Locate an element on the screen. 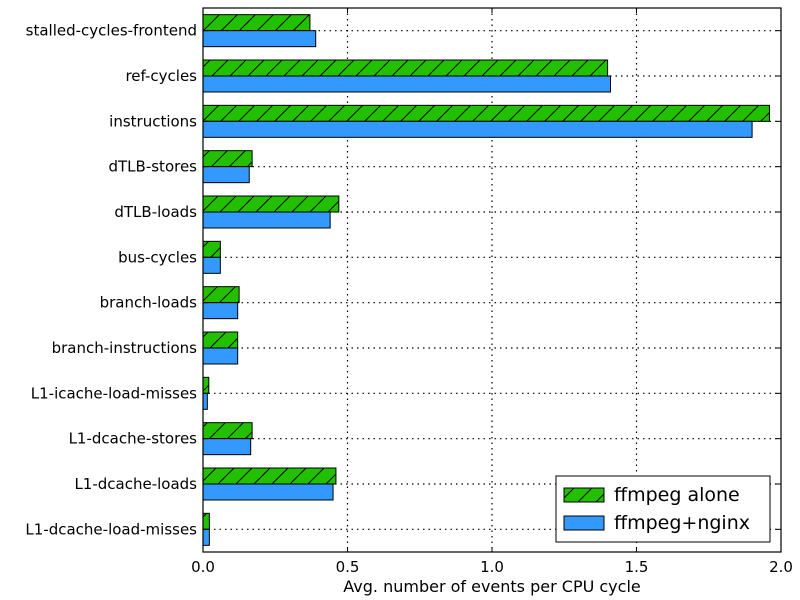 This screenshot has height=600, width=800. y-tick-label-ref-cycles: ref-cycles is located at coordinates (161, 76).